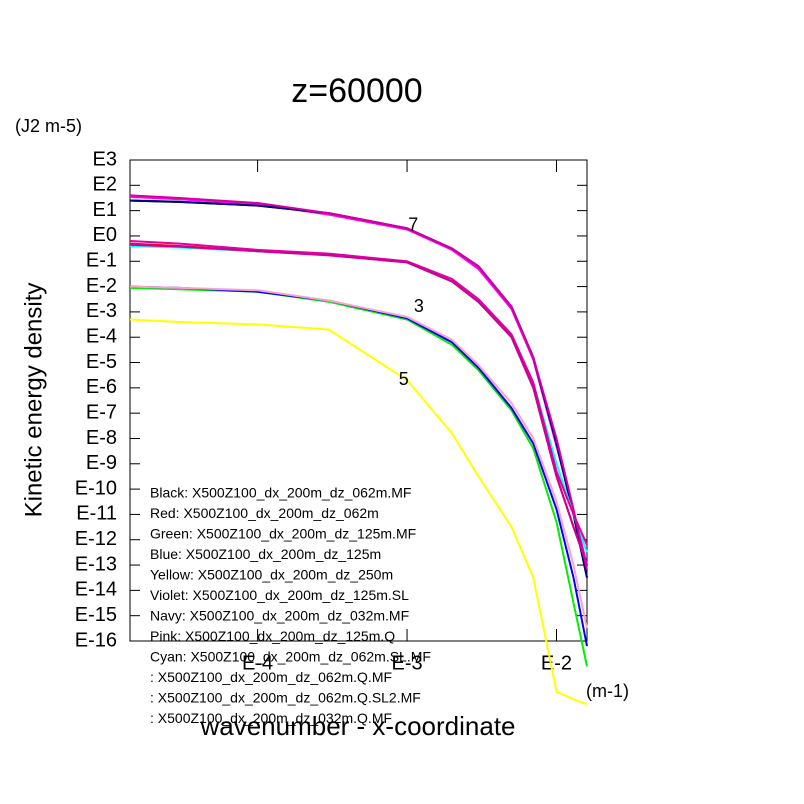  Describe the element at coordinates (48, 126) in the screenshot. I see `y-unit: (J2 m-5)` at that location.